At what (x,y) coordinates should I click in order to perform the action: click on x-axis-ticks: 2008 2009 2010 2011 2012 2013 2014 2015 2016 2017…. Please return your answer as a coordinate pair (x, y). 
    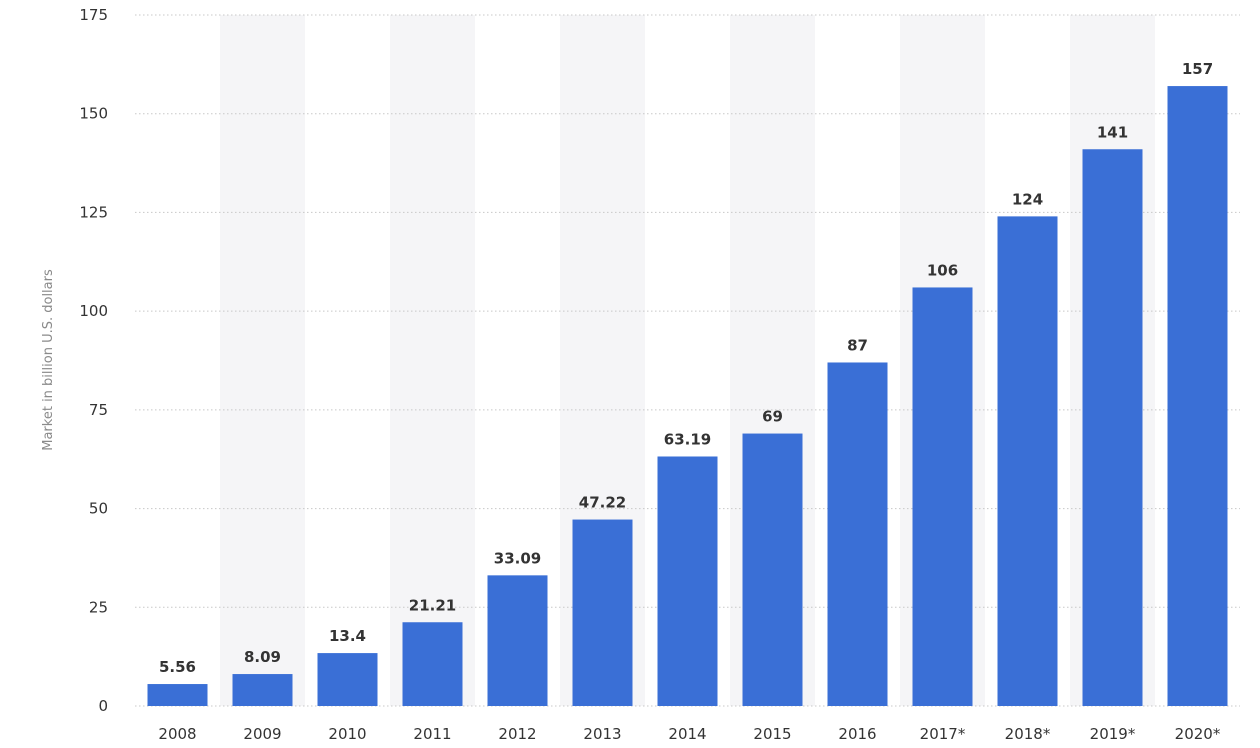
    Looking at the image, I should click on (689, 734).